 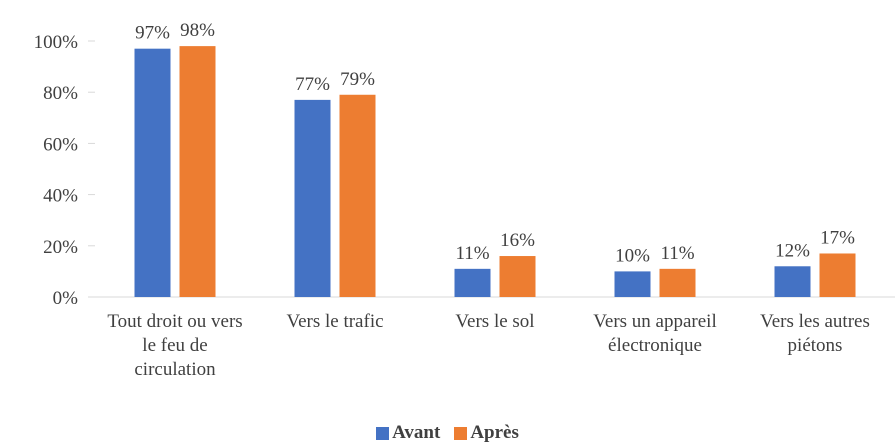 What do you see at coordinates (175, 345) in the screenshot?
I see `x-tick-label: Tout droit ou vers le feu de circulation` at bounding box center [175, 345].